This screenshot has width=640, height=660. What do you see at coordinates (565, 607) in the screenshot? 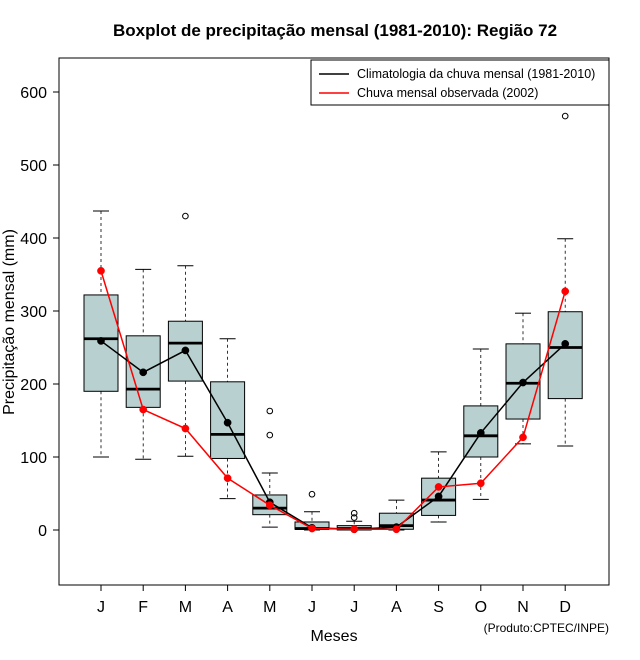
I see `x-tick-label: D` at bounding box center [565, 607].